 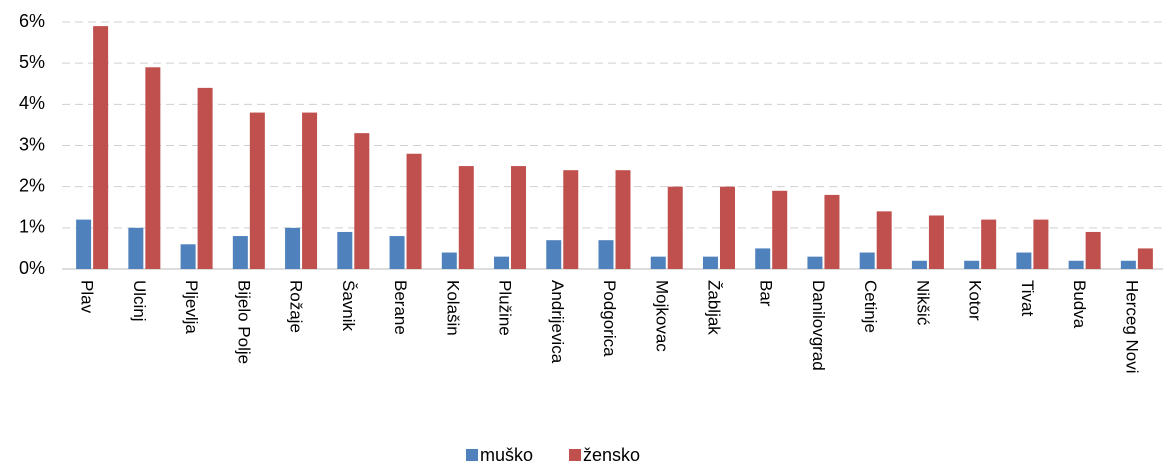 What do you see at coordinates (818, 325) in the screenshot?
I see `x-tick-label: Danilovgrad` at bounding box center [818, 325].